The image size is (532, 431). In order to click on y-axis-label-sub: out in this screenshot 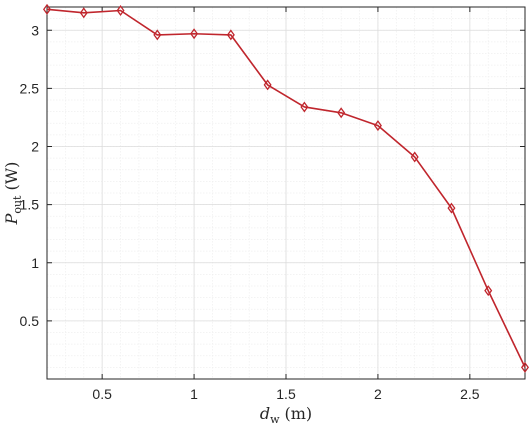, I will do `click(17, 204)`.